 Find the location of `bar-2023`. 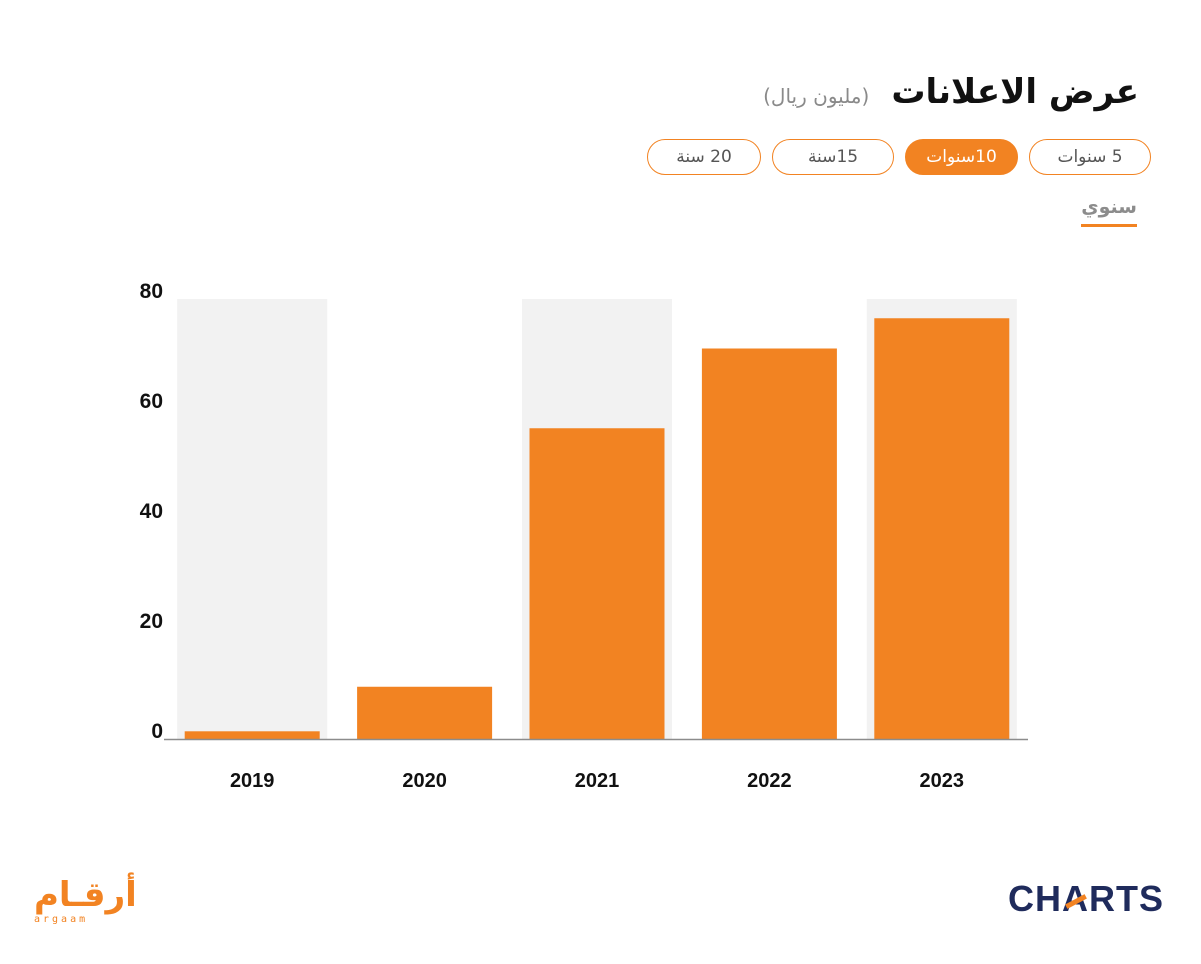

bar-2023 is located at coordinates (942, 528).